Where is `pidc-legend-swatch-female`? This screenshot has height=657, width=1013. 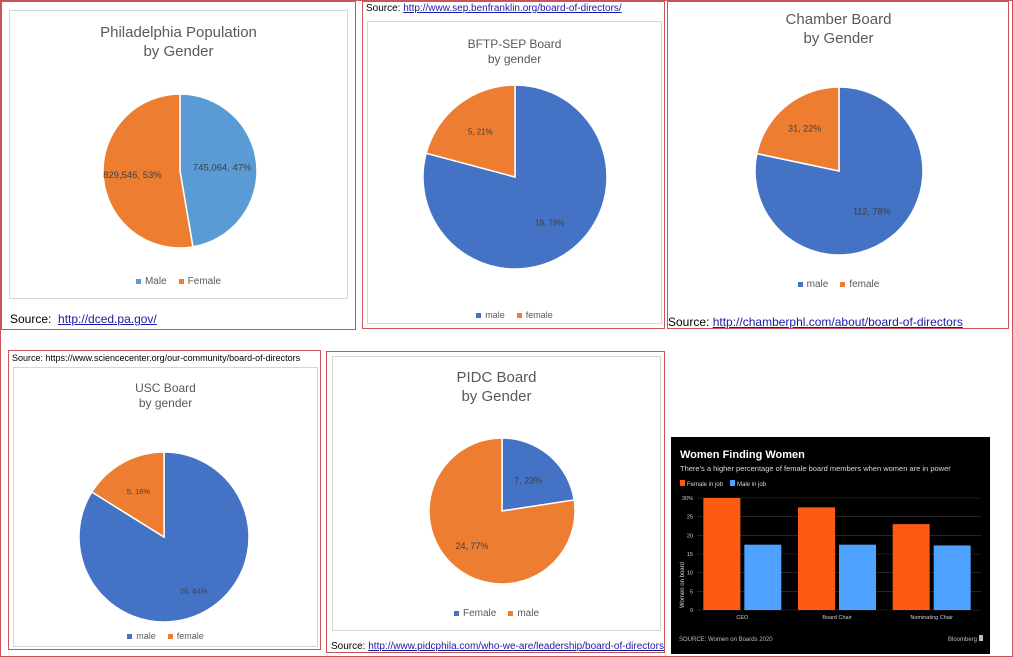 pidc-legend-swatch-female is located at coordinates (456, 613).